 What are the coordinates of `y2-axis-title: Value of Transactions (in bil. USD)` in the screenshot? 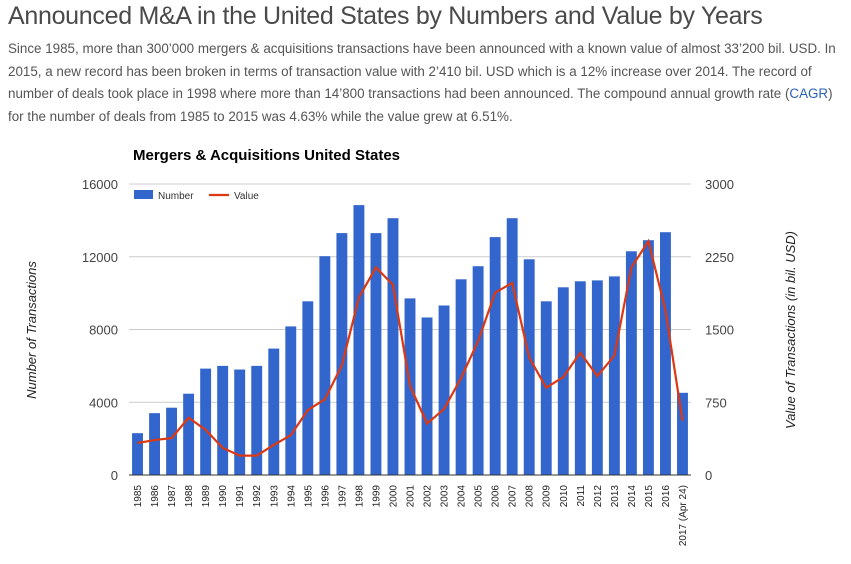 It's located at (790, 330).